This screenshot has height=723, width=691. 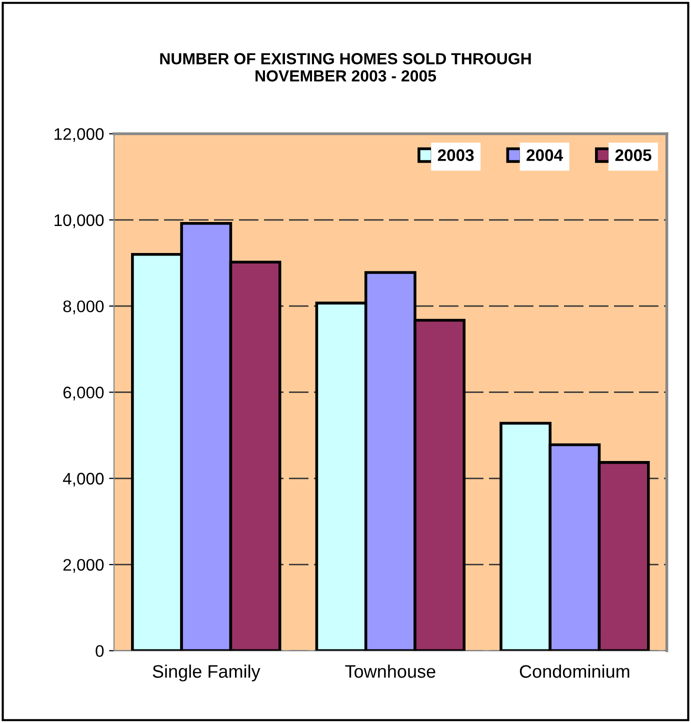 What do you see at coordinates (456, 155) in the screenshot?
I see `legend-label: 2003` at bounding box center [456, 155].